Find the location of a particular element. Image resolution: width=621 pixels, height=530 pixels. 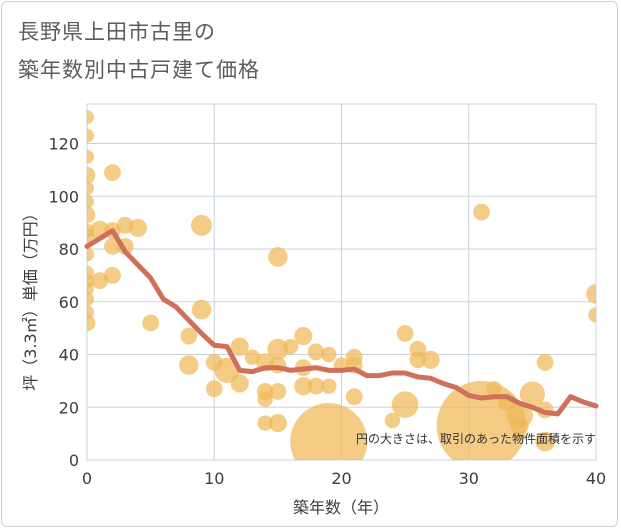

y-tick-label: 20 is located at coordinates (69, 407).